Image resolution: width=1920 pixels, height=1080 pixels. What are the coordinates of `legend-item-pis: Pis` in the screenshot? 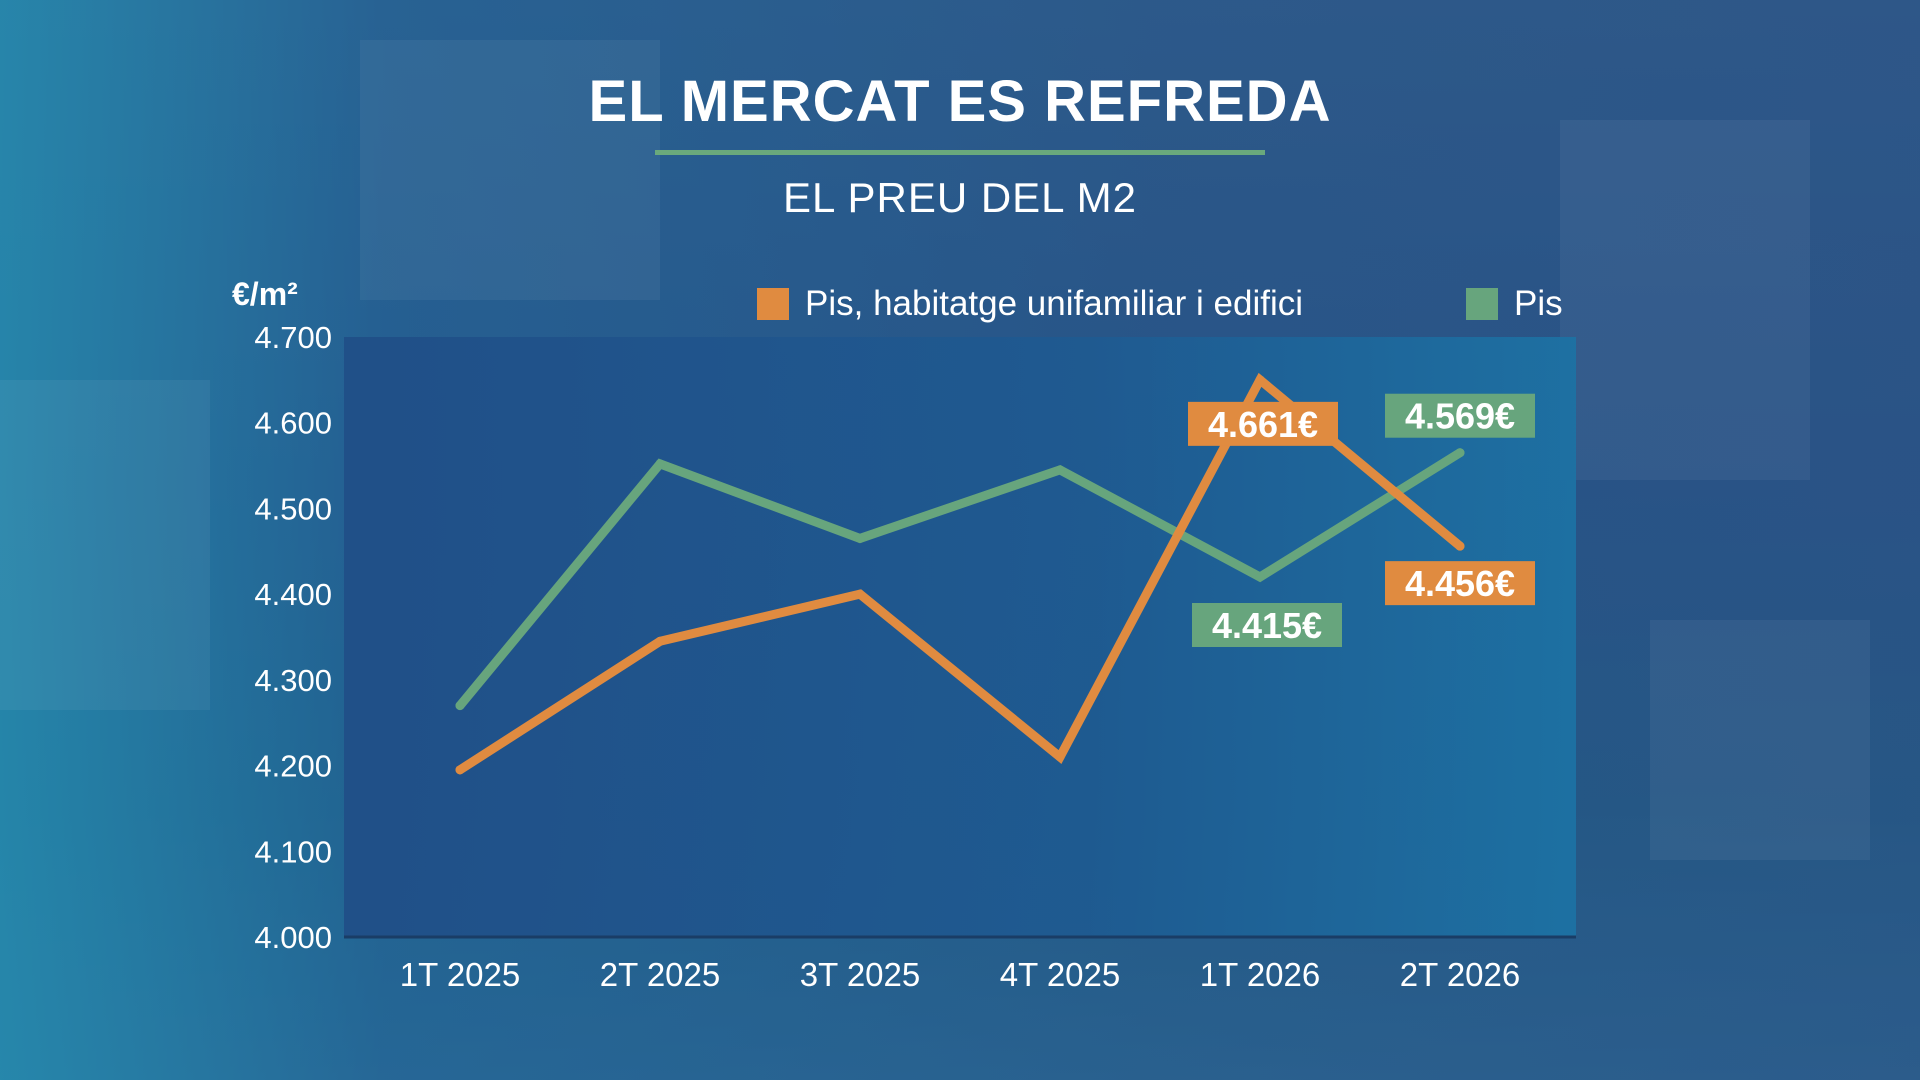 It's located at (1514, 304).